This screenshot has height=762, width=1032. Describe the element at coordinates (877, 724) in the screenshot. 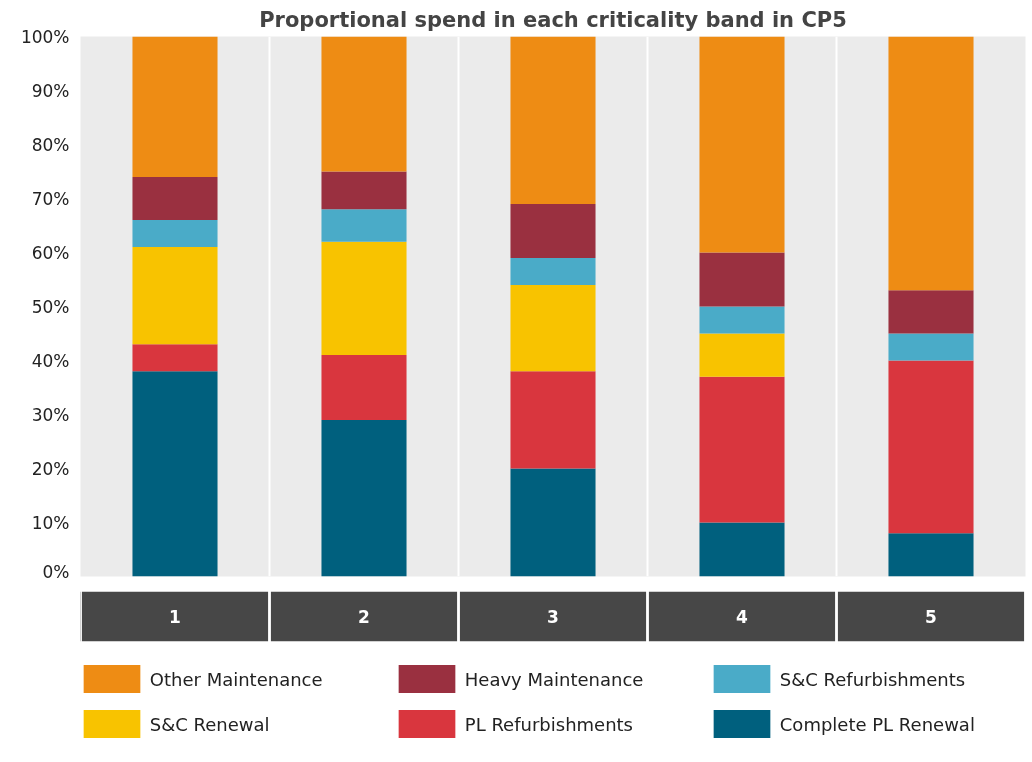

I see `legend-label: Complete PL Renewal` at that location.